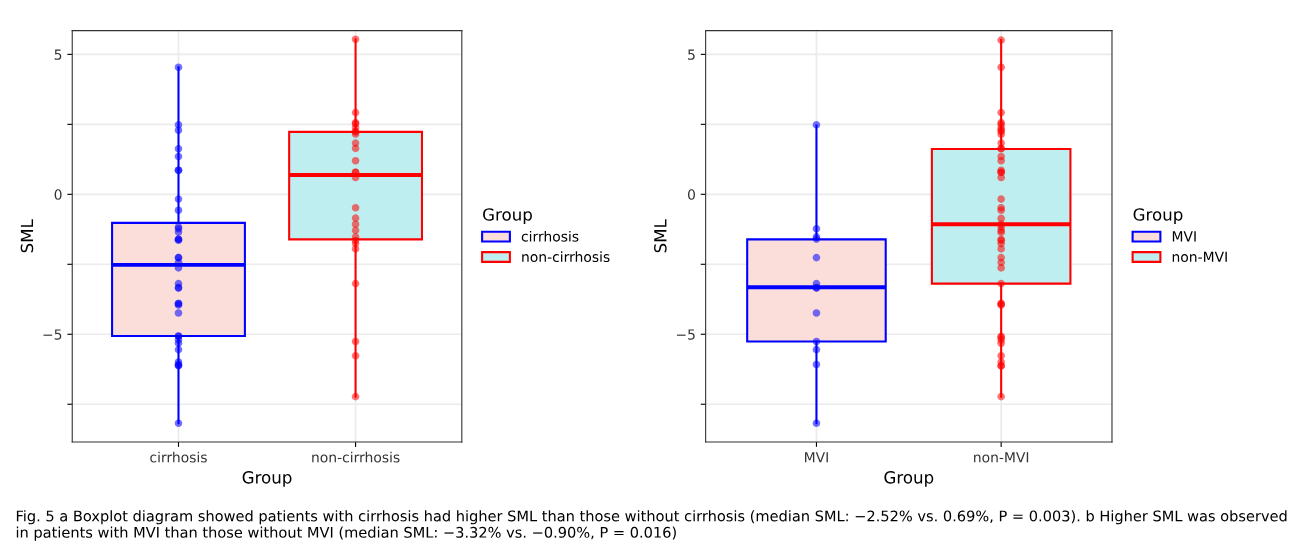  I want to click on caption: Fig. 5 a Boxplot diagram showed patients with cirrhosis had higher SML than those without cirrhosis (median SML: −2.52% vs. 0.69%, P = 0.003). b Higher SML was observed in patients with MVI than those without MVI (median SML: −3.32% vs. −0.90%, P = 0.016), so click(651, 525).